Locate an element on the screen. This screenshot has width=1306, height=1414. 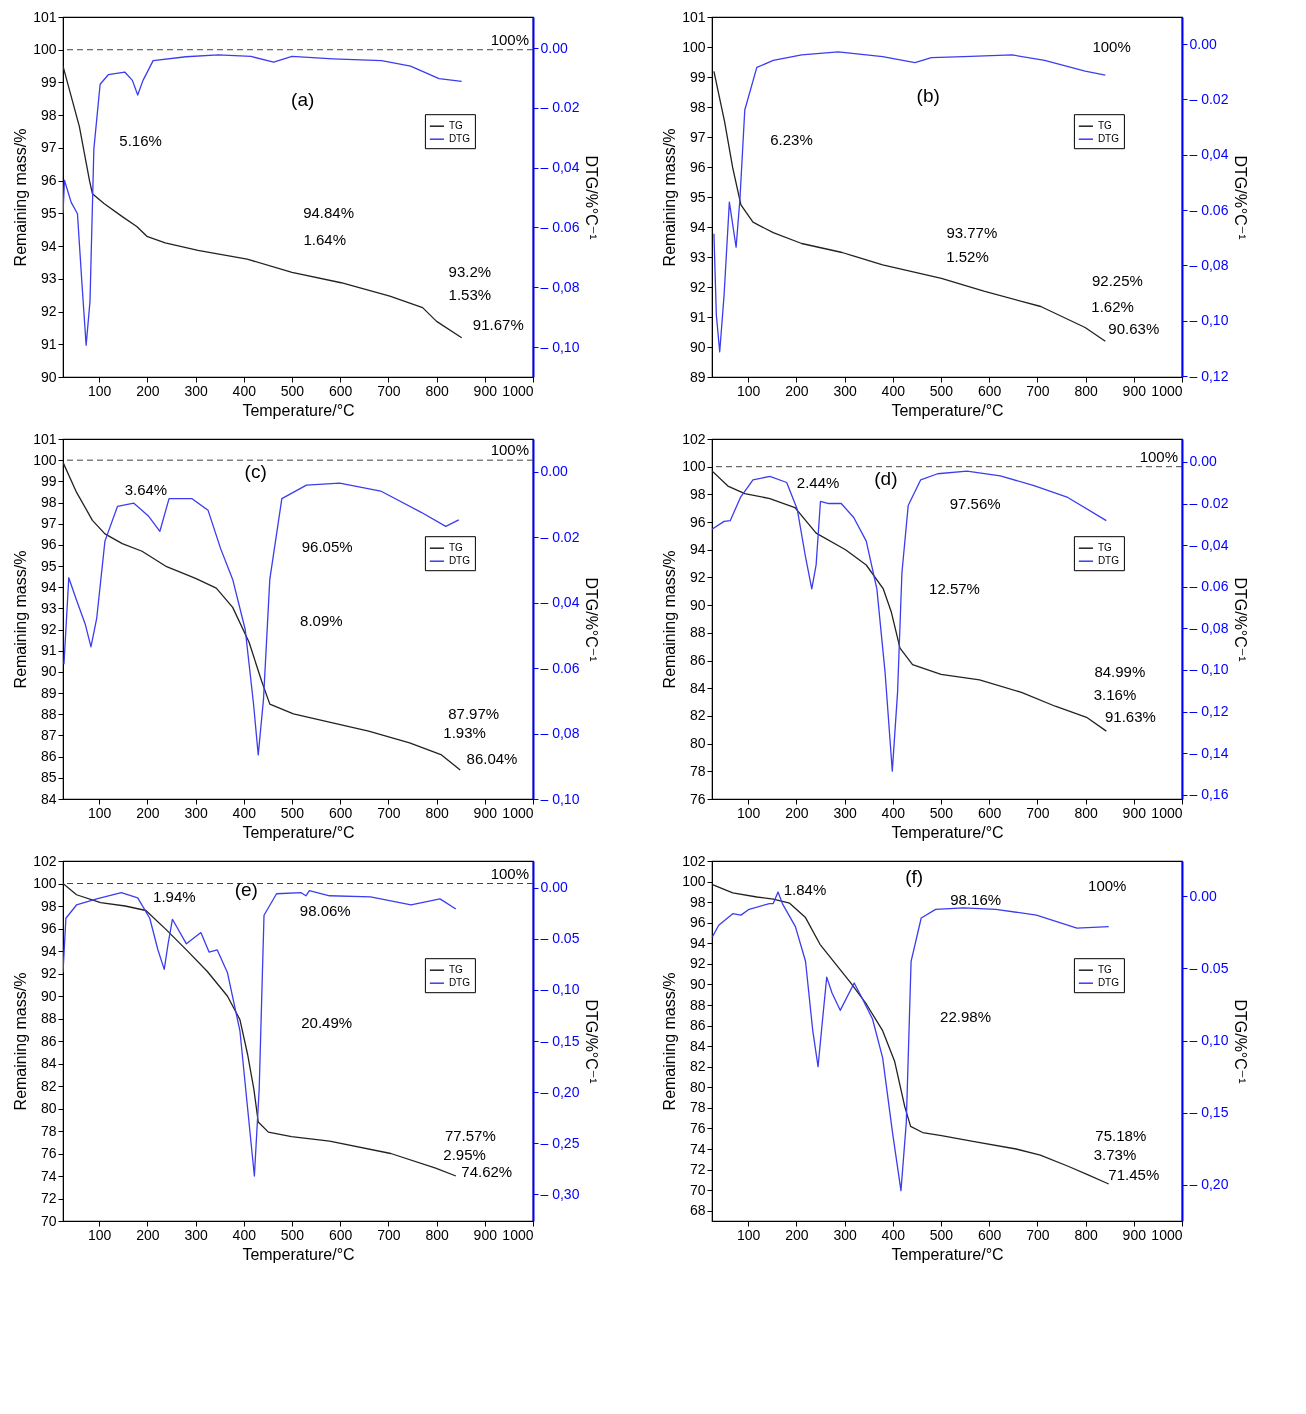
text: (c) is located at coordinates (255, 471).